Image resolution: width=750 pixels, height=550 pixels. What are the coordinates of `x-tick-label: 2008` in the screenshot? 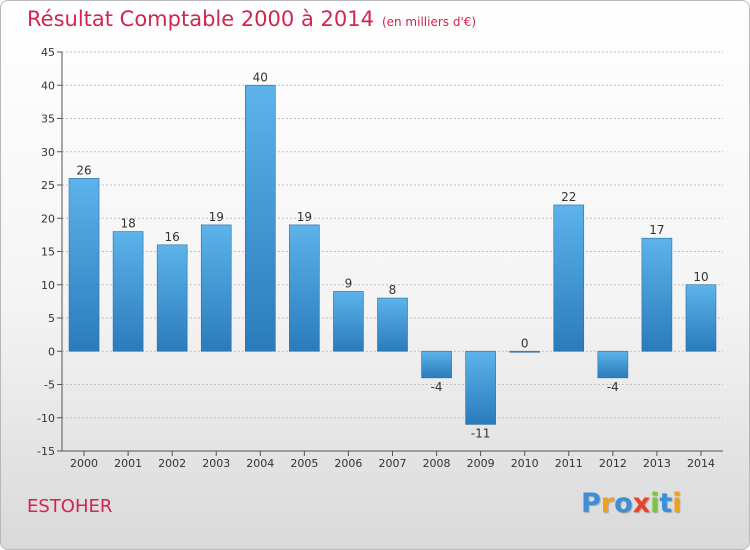 It's located at (437, 463).